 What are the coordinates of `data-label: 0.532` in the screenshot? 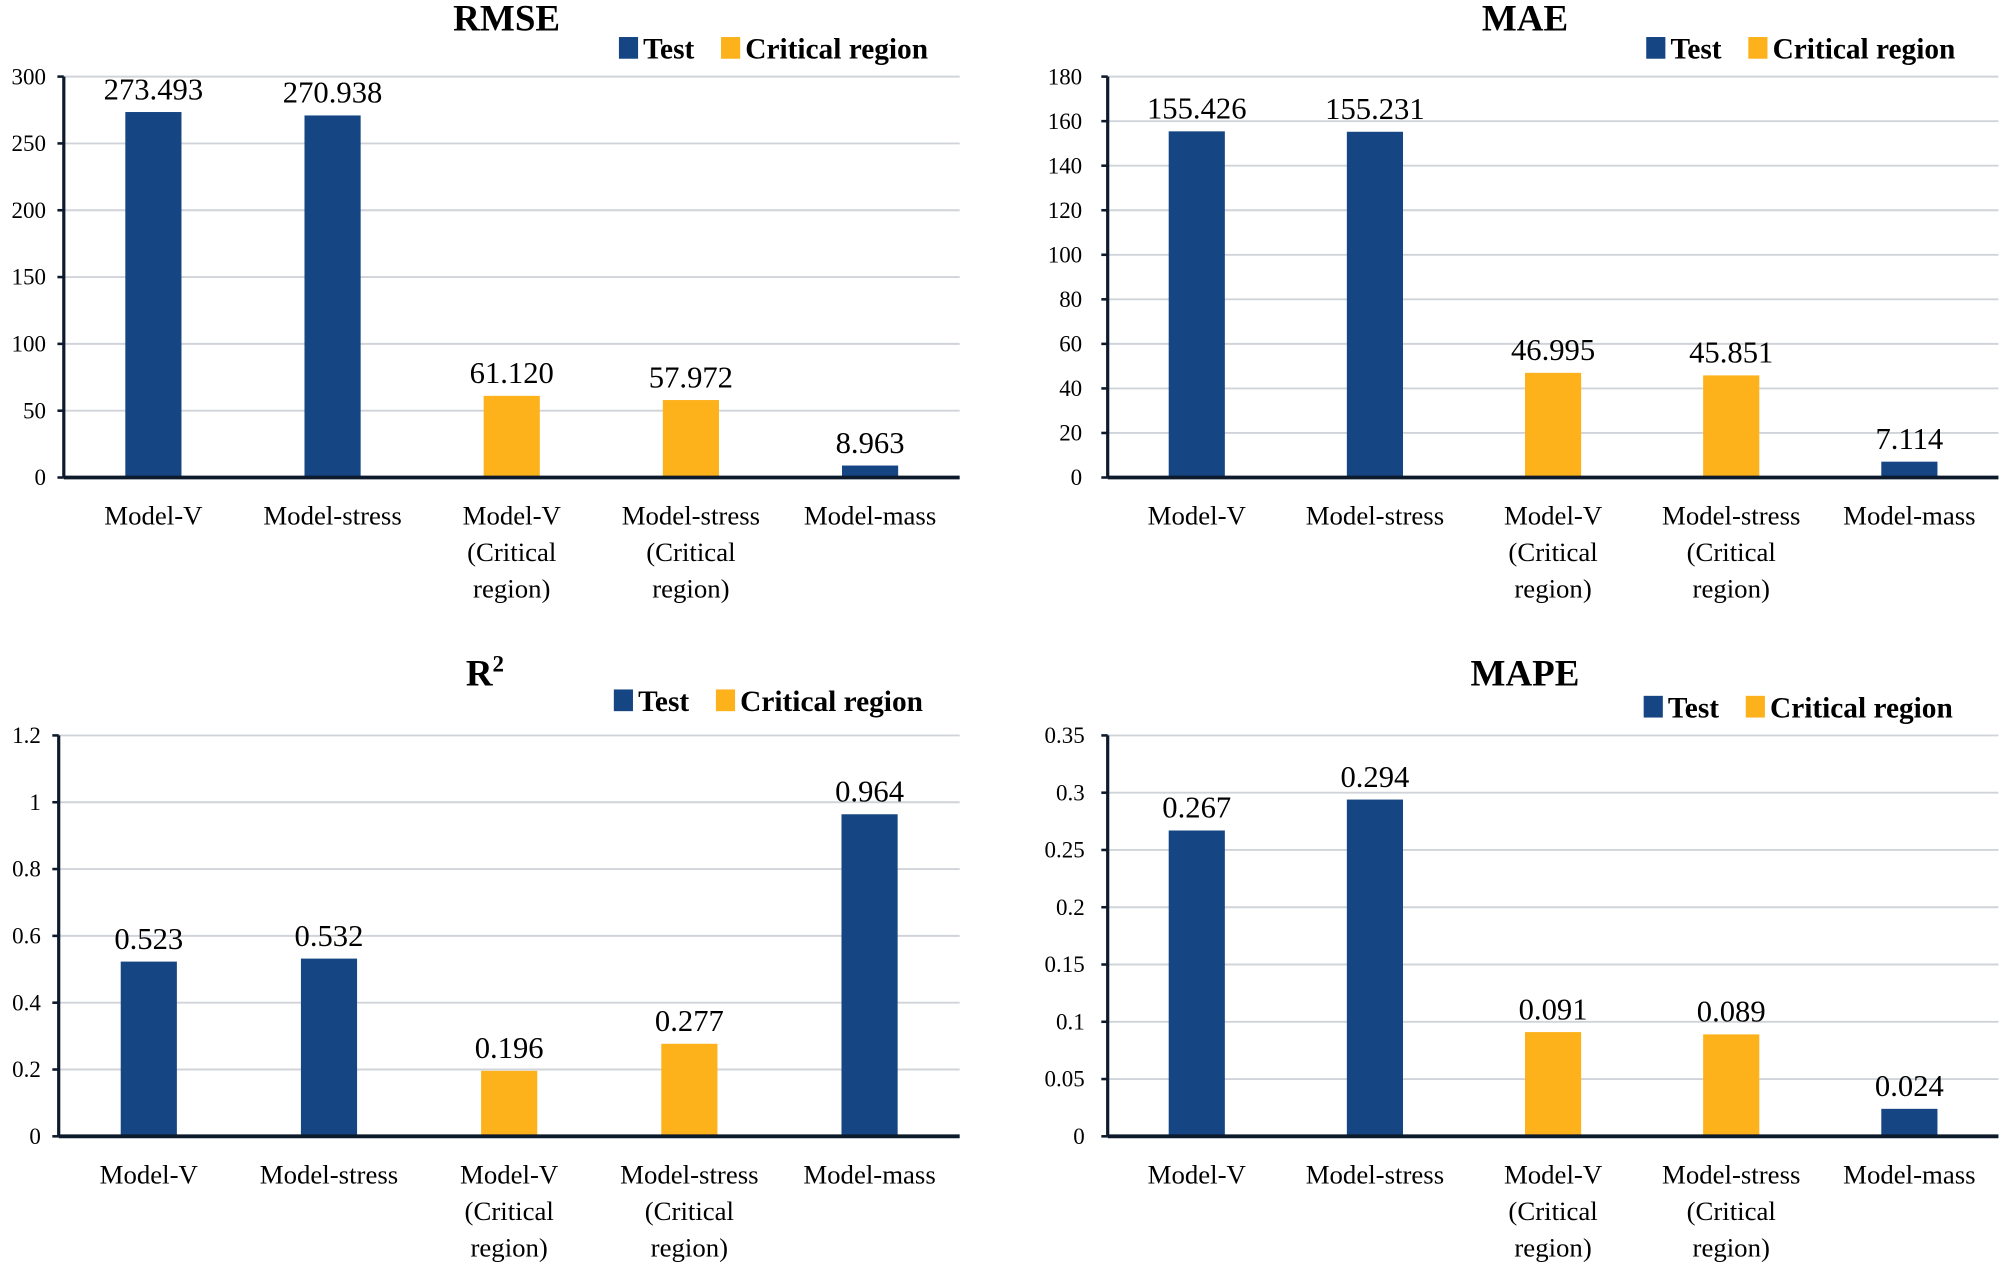 It's located at (329, 936).